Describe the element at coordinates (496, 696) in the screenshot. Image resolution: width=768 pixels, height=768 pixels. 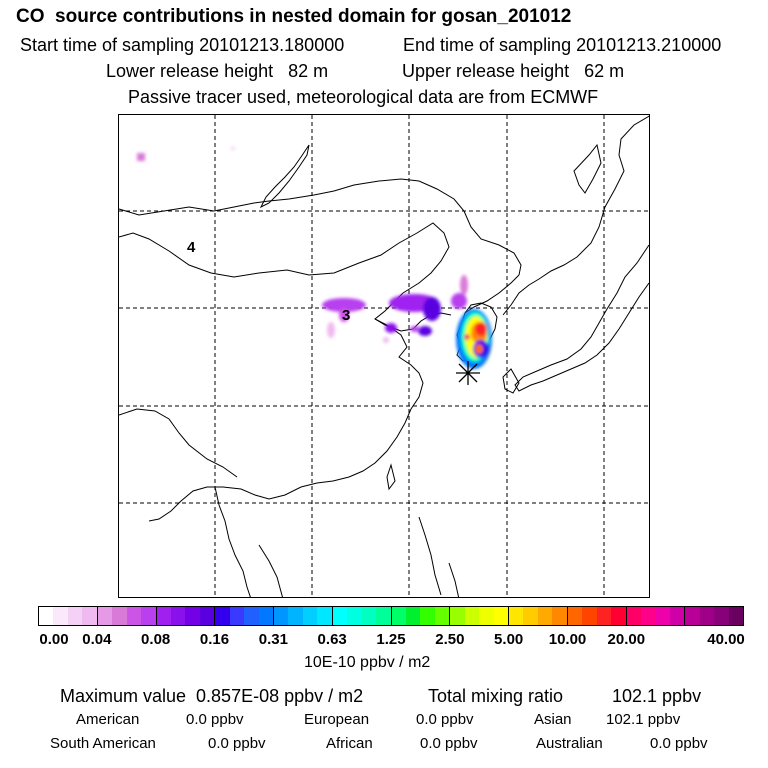
I see `total-mixing-ratio-label: Total mixing ratio` at that location.